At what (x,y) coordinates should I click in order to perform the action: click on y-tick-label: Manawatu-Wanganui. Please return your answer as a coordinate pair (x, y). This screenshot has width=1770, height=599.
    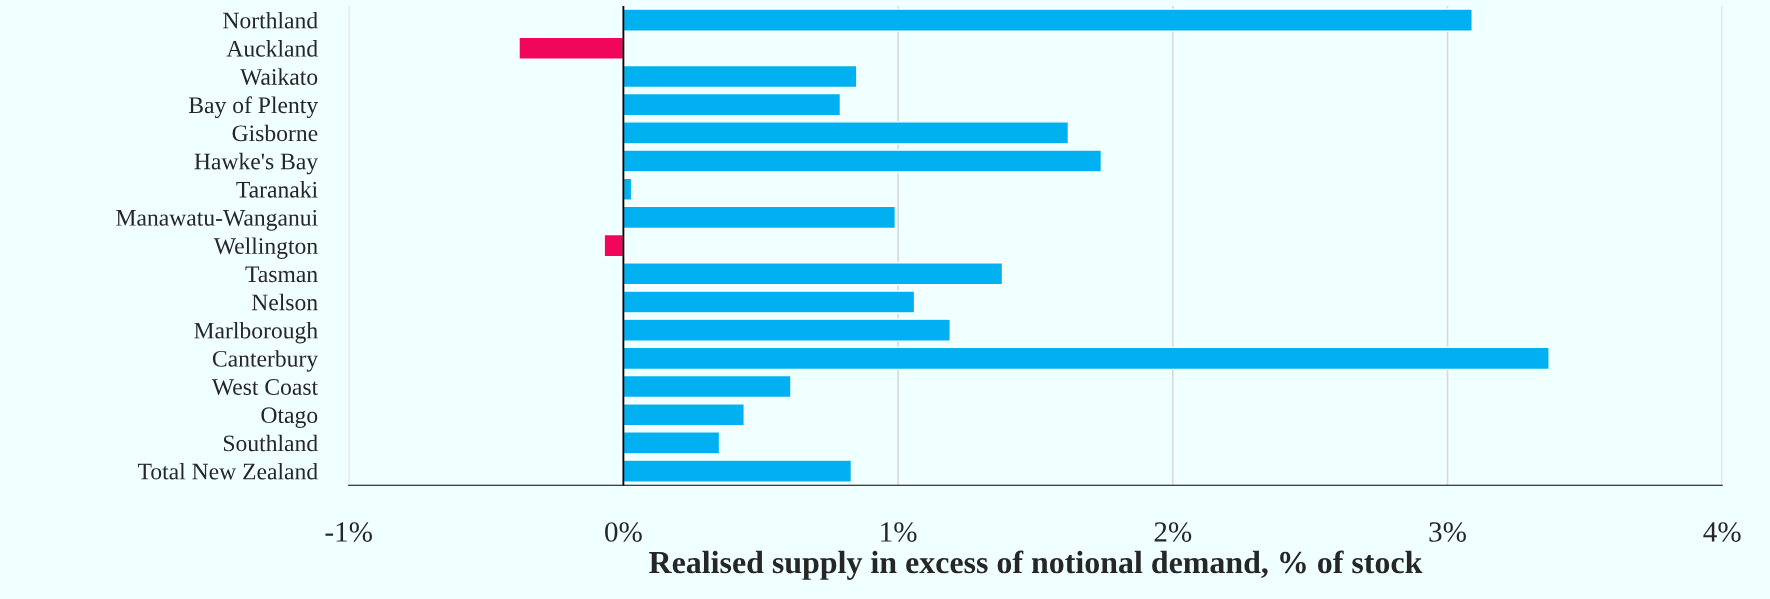
    Looking at the image, I should click on (217, 220).